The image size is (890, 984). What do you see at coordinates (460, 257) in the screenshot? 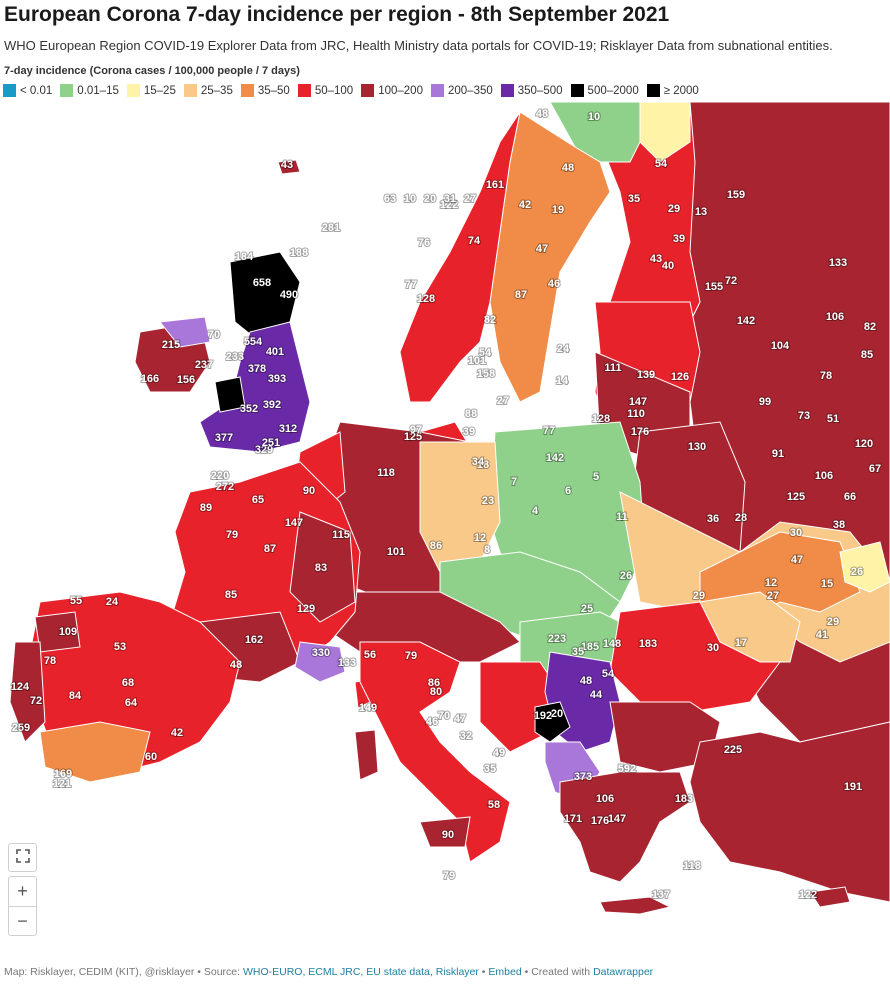
I see `region-norway` at bounding box center [460, 257].